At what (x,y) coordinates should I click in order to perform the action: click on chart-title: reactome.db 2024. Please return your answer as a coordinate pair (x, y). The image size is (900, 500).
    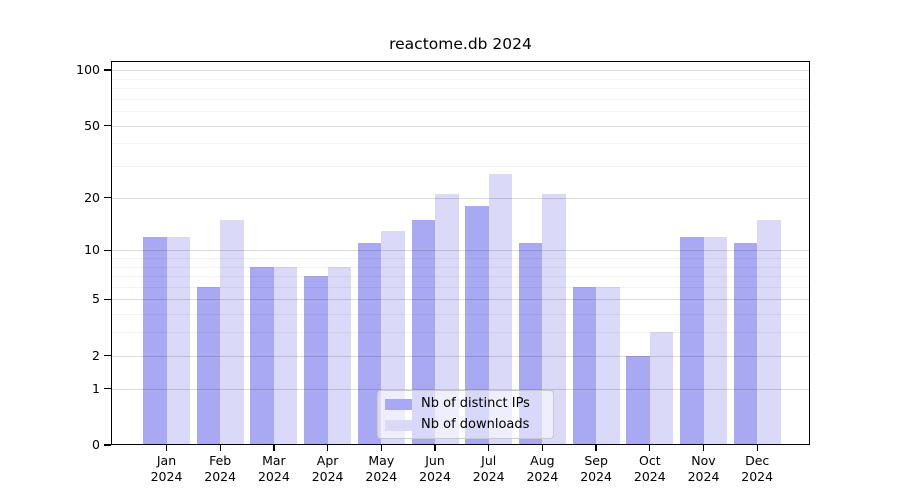
    Looking at the image, I should click on (460, 44).